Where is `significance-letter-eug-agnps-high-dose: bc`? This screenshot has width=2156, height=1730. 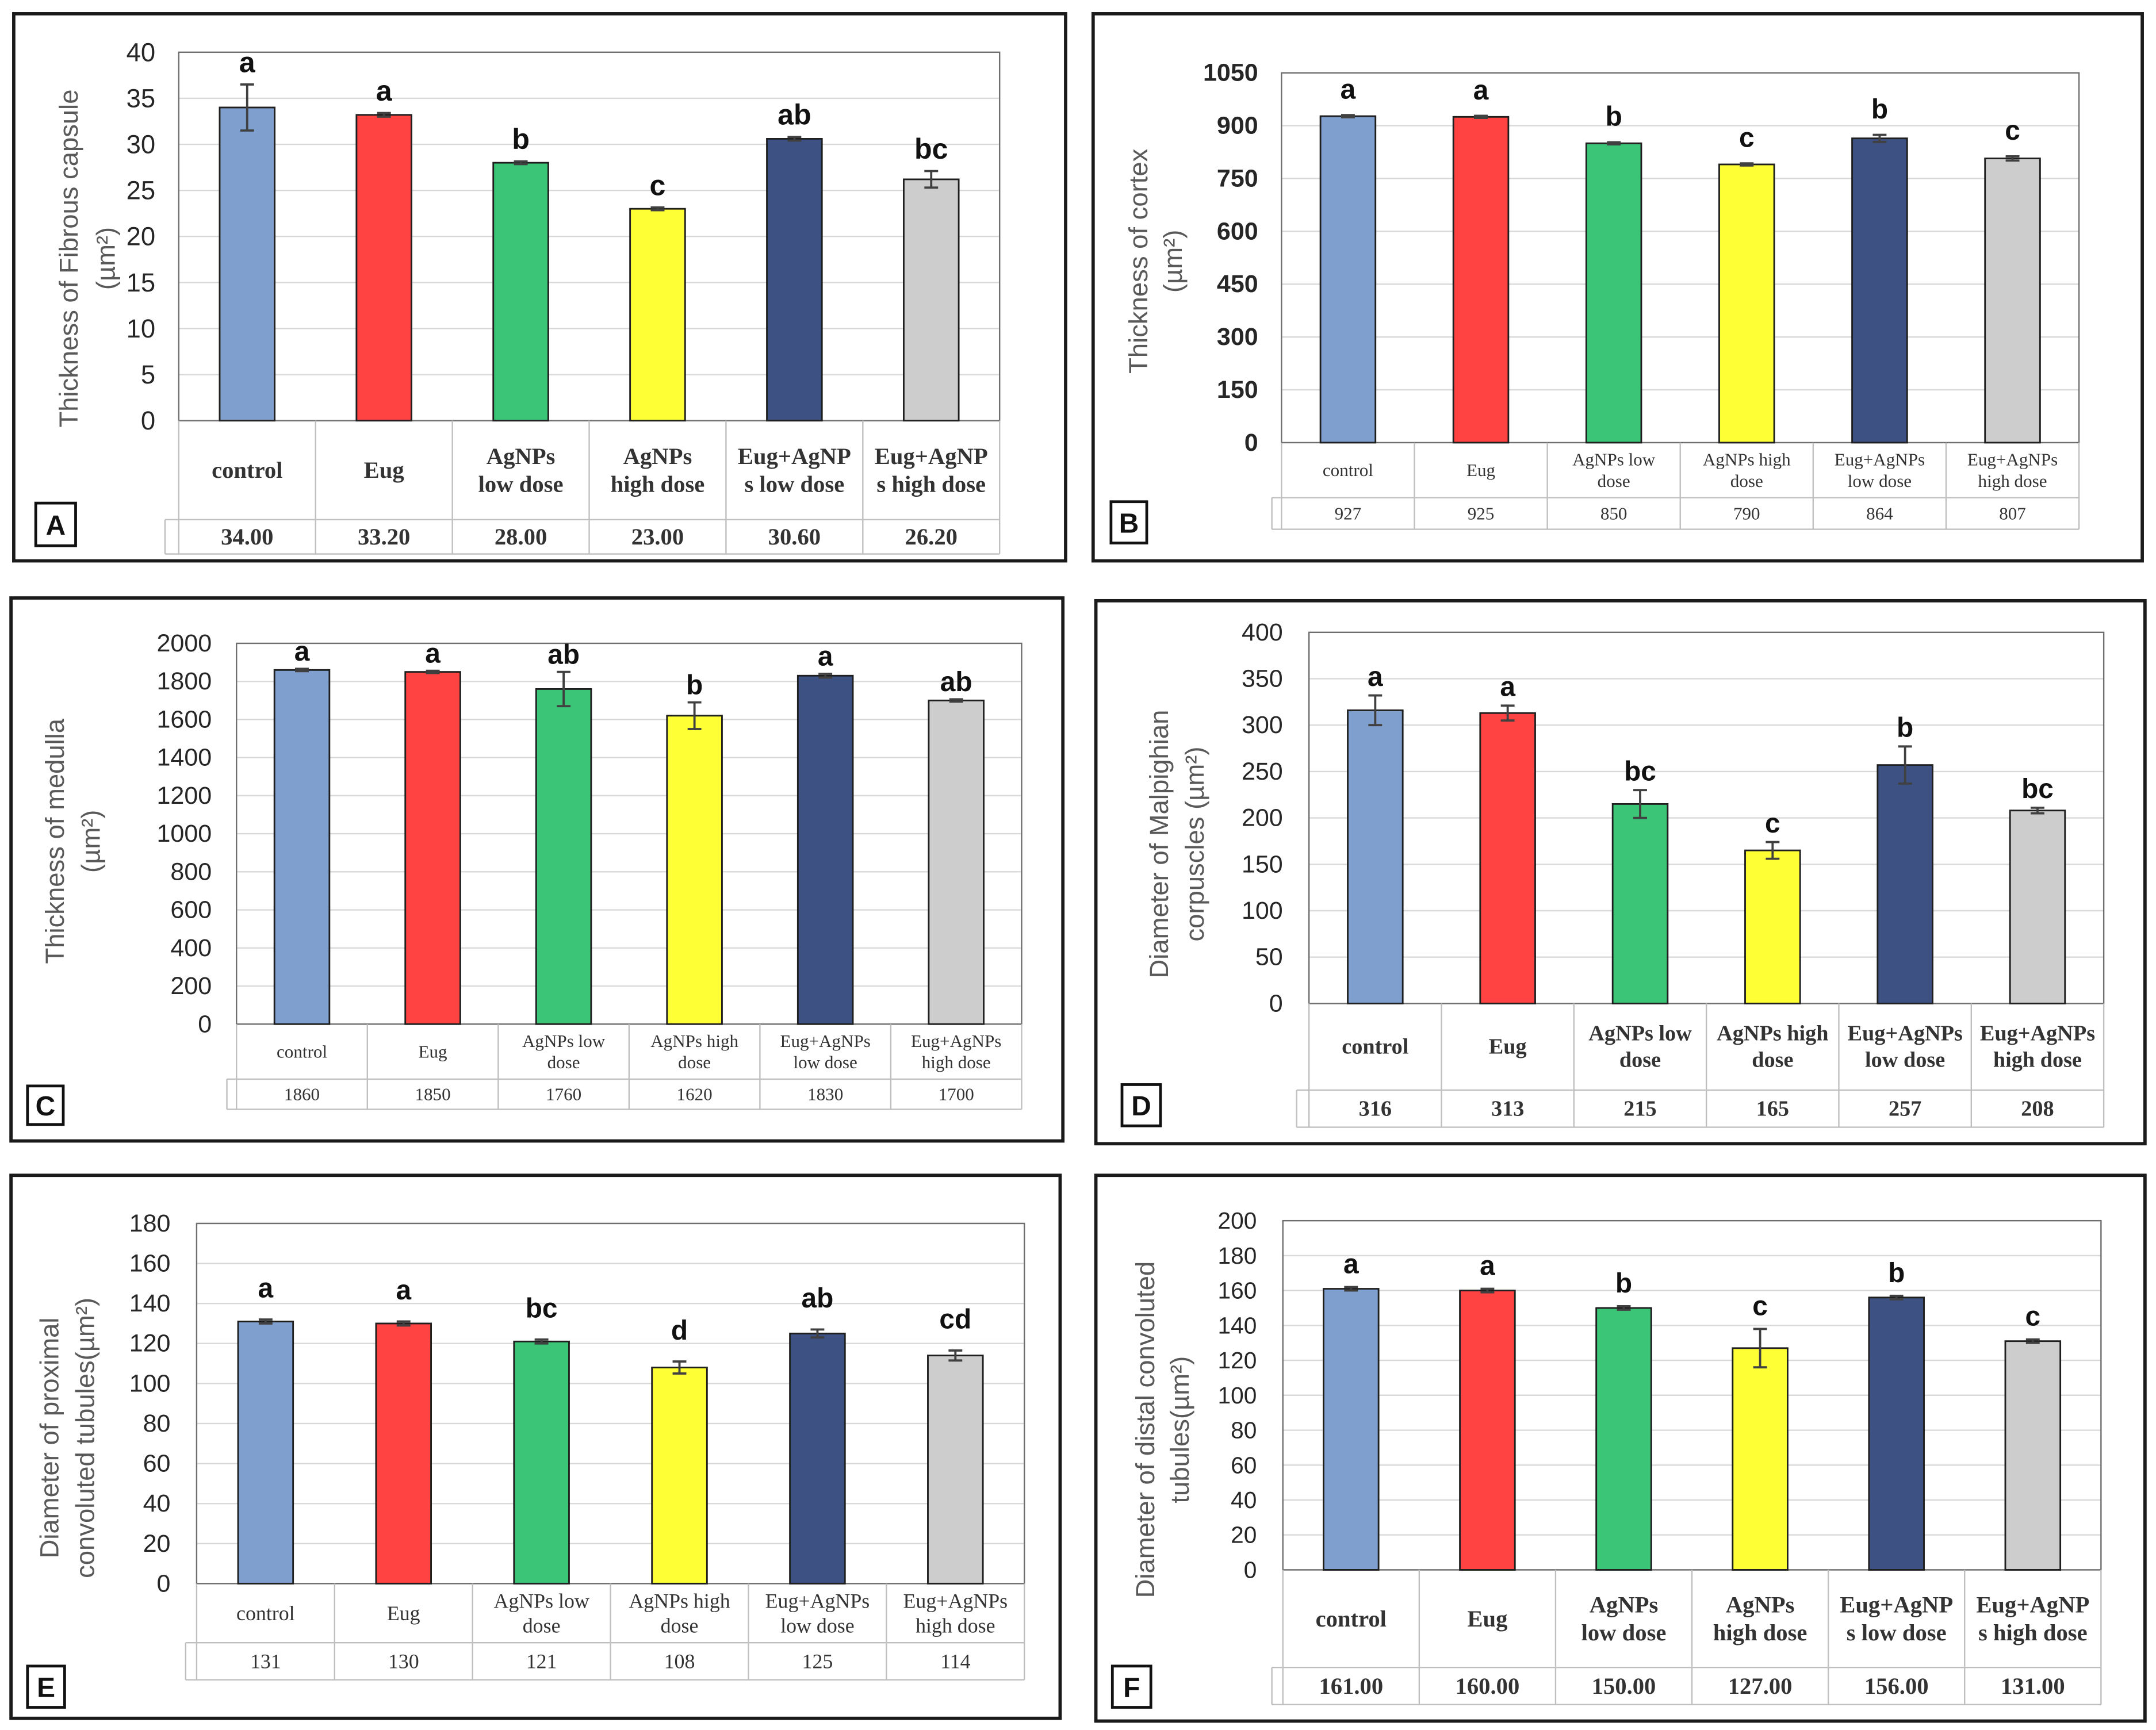
significance-letter-eug-agnps-high-dose: bc is located at coordinates (931, 149).